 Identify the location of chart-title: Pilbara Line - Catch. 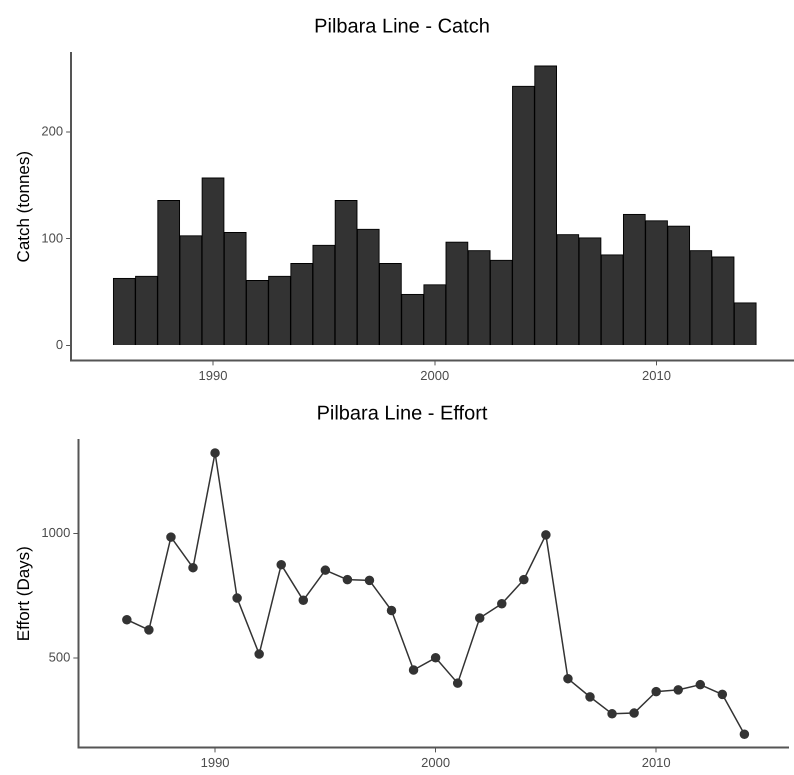
(402, 27).